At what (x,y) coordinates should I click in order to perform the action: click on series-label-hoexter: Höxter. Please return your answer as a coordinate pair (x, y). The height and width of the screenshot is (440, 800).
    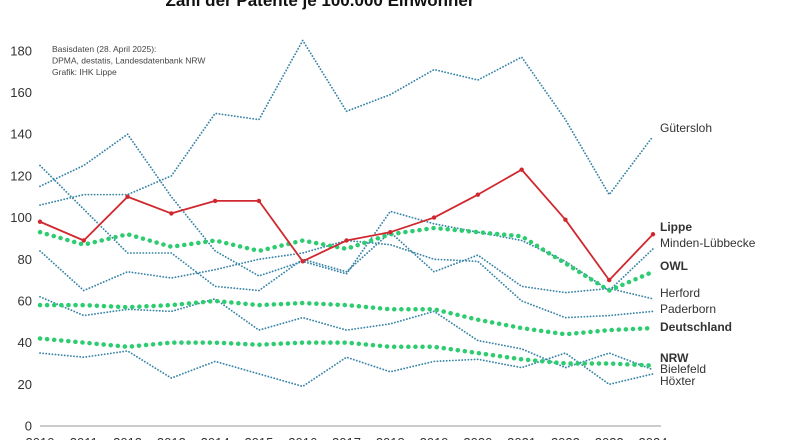
    Looking at the image, I should click on (677, 381).